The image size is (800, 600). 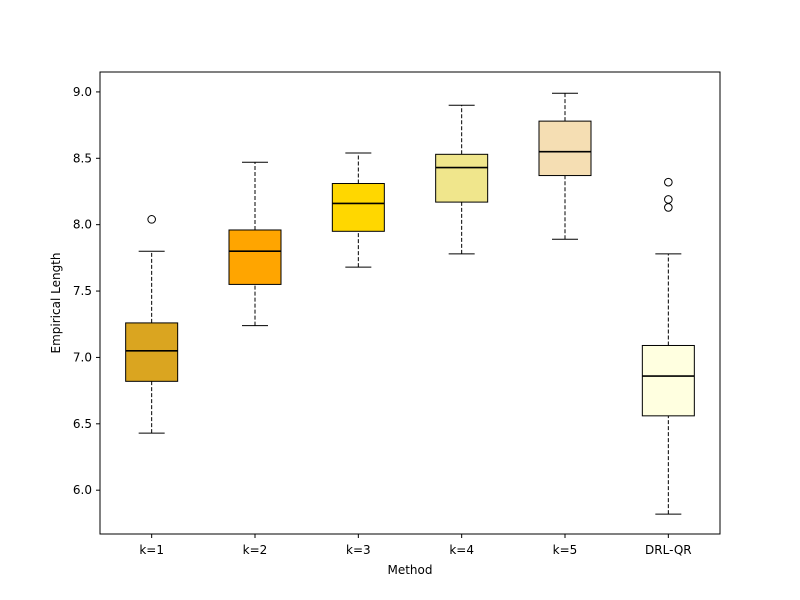 What do you see at coordinates (151, 550) in the screenshot?
I see `x-tick-label: k=1` at bounding box center [151, 550].